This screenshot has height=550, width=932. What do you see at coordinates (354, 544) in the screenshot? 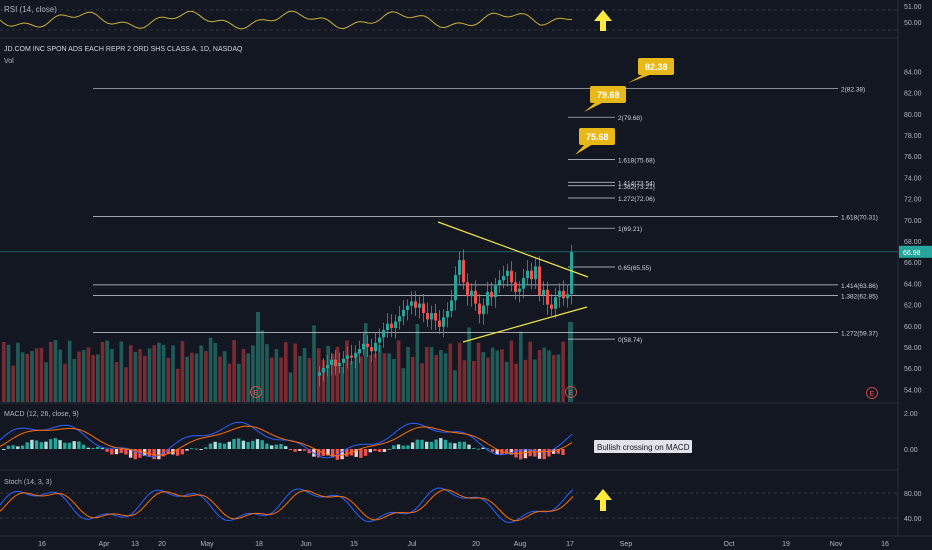
I see `time-axis-tick: 15` at bounding box center [354, 544].